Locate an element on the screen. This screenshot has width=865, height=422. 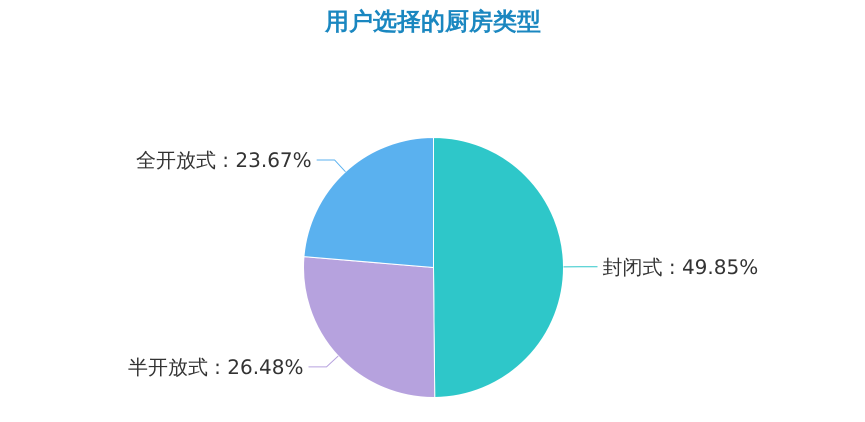
chart-title: 用户选择的厨房类型 is located at coordinates (432, 22).